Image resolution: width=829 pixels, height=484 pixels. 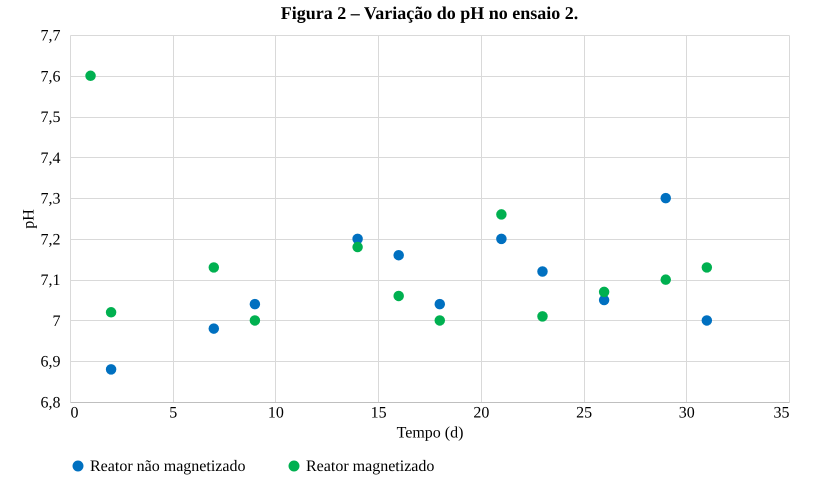 I want to click on y-tick-label: 7,4, so click(x=50, y=158).